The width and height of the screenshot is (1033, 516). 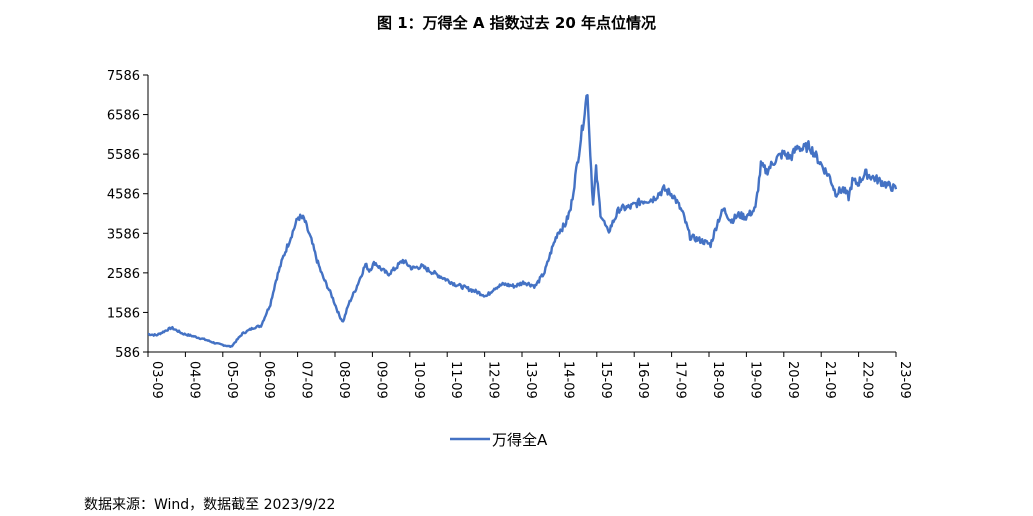 What do you see at coordinates (792, 380) in the screenshot?
I see `x-tick-label: 20-09` at bounding box center [792, 380].